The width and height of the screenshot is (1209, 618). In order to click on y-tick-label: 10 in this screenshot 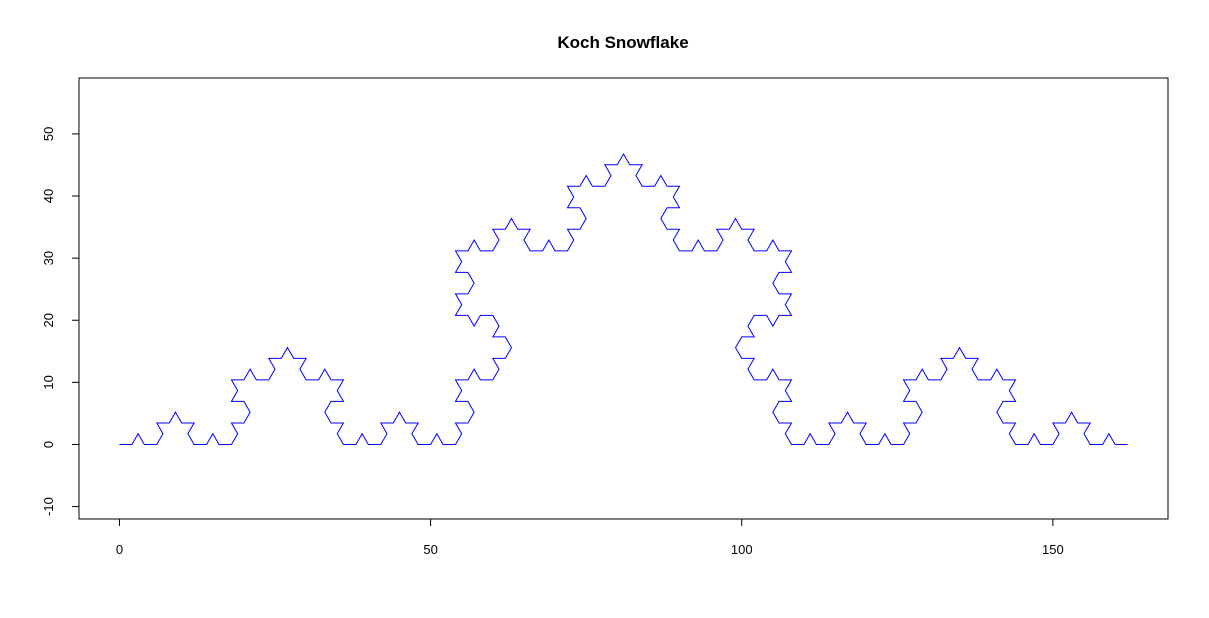, I will do `click(48, 382)`.